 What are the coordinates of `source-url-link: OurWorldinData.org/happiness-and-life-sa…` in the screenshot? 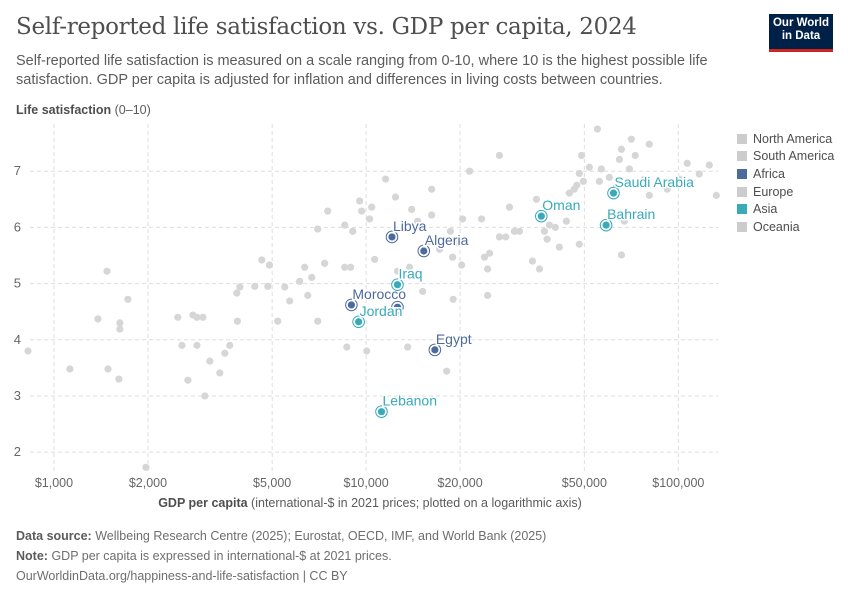 It's located at (182, 576).